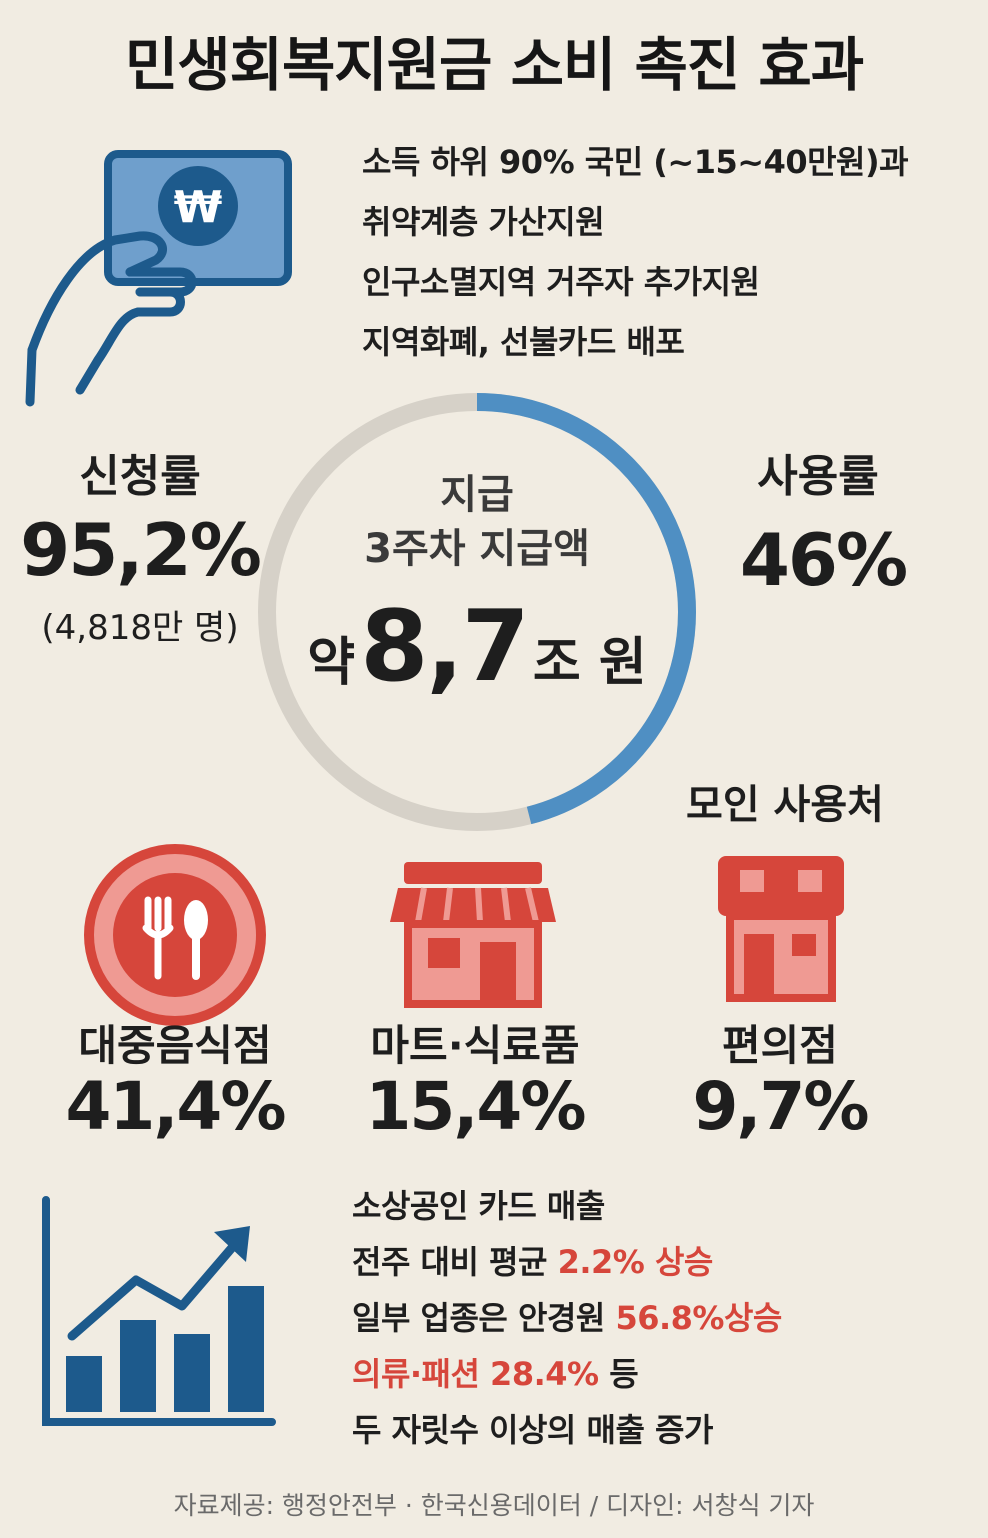 The width and height of the screenshot is (988, 1538). What do you see at coordinates (561, 282) in the screenshot?
I see `info-line: 인구소멸지역 거주자 추가지원` at bounding box center [561, 282].